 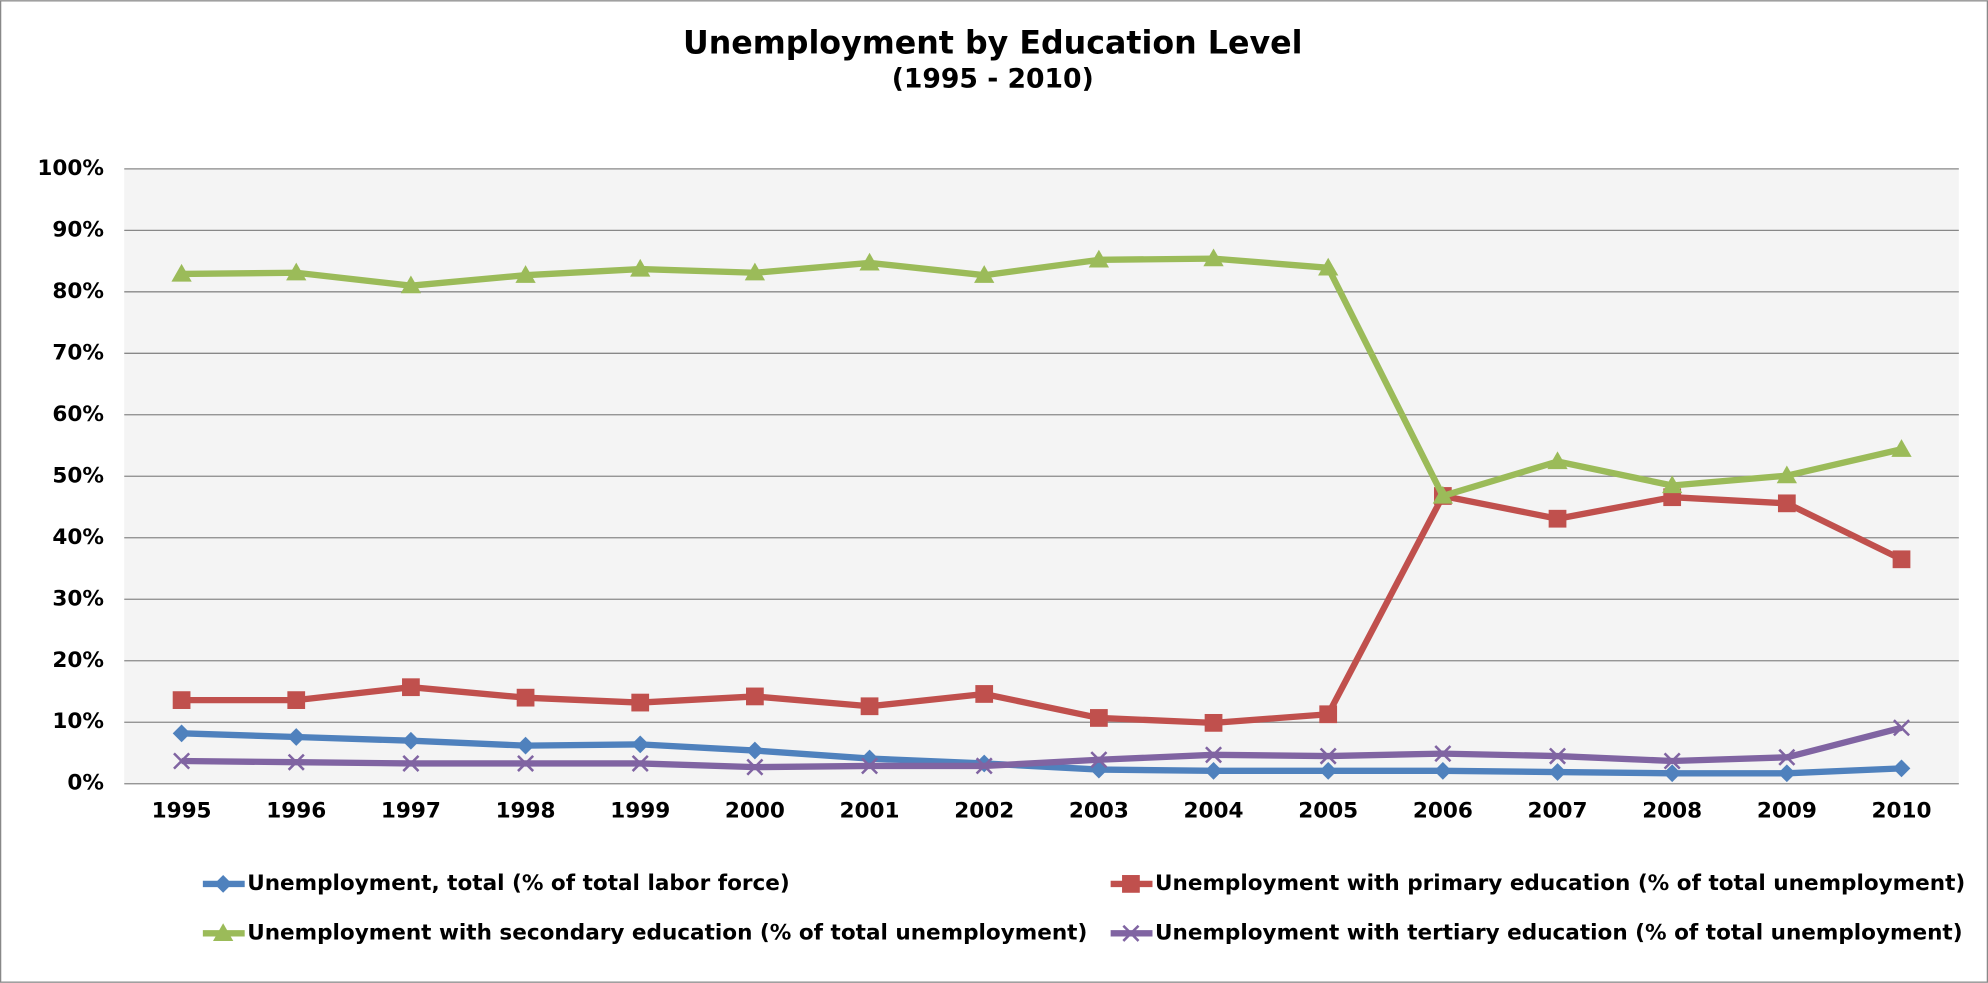 I want to click on y-tick-label: 90%, so click(x=78, y=229).